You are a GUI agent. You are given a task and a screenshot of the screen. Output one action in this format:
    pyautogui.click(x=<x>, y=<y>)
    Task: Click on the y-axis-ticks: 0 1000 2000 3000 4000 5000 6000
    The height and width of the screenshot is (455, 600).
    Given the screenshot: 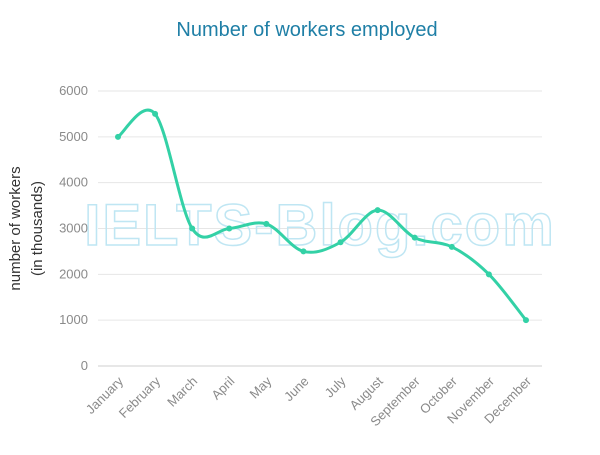 What is the action you would take?
    pyautogui.click(x=73, y=228)
    